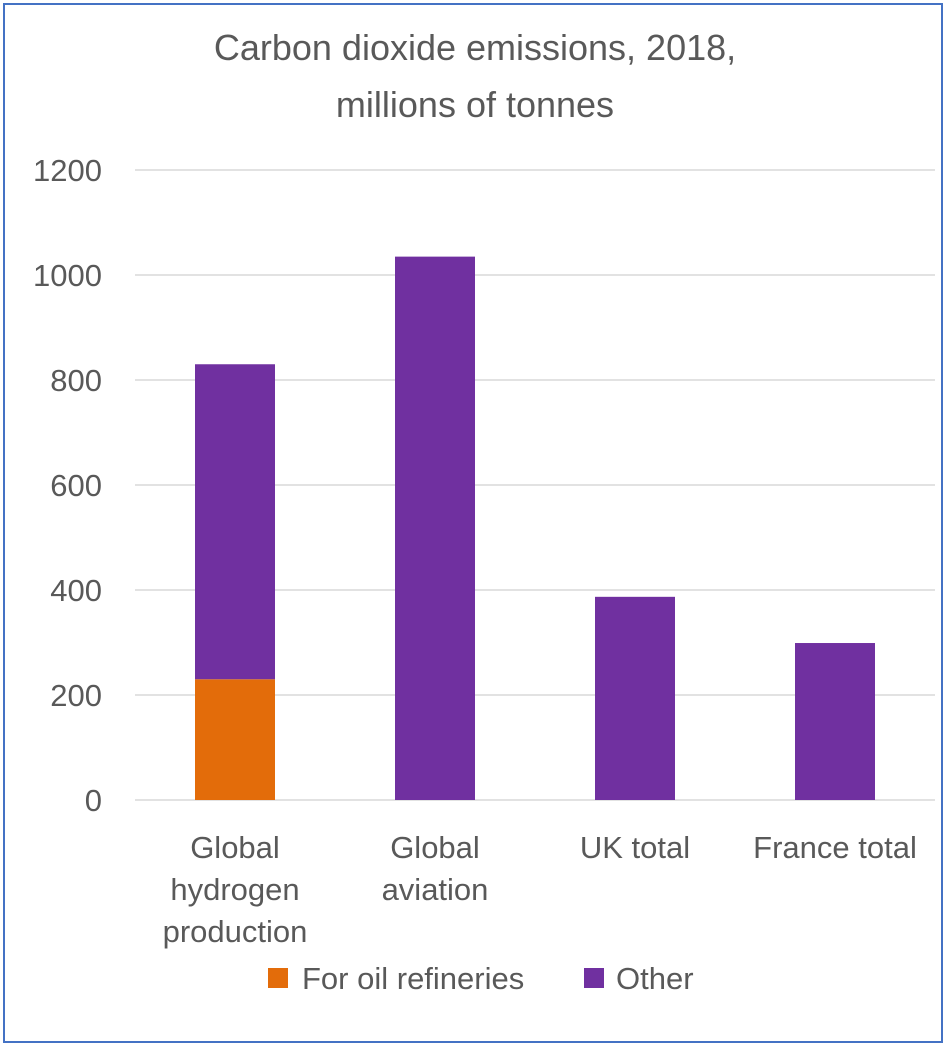 Image resolution: width=950 pixels, height=1050 pixels. I want to click on bar-for-oil-refineries, so click(235, 739).